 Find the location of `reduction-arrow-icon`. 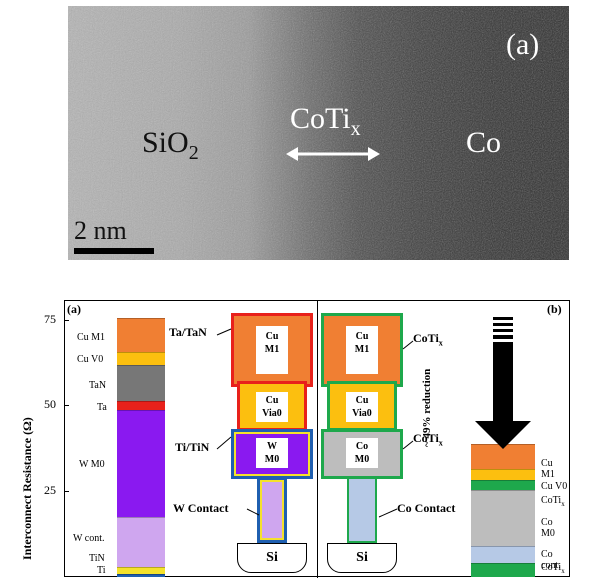

reduction-arrow-icon is located at coordinates (503, 383).